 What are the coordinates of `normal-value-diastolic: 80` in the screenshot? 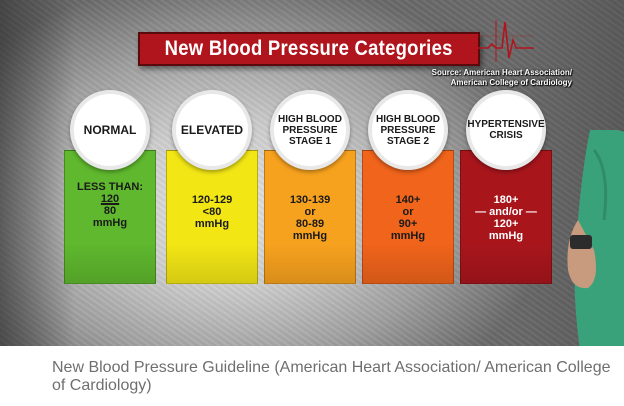 It's located at (110, 211).